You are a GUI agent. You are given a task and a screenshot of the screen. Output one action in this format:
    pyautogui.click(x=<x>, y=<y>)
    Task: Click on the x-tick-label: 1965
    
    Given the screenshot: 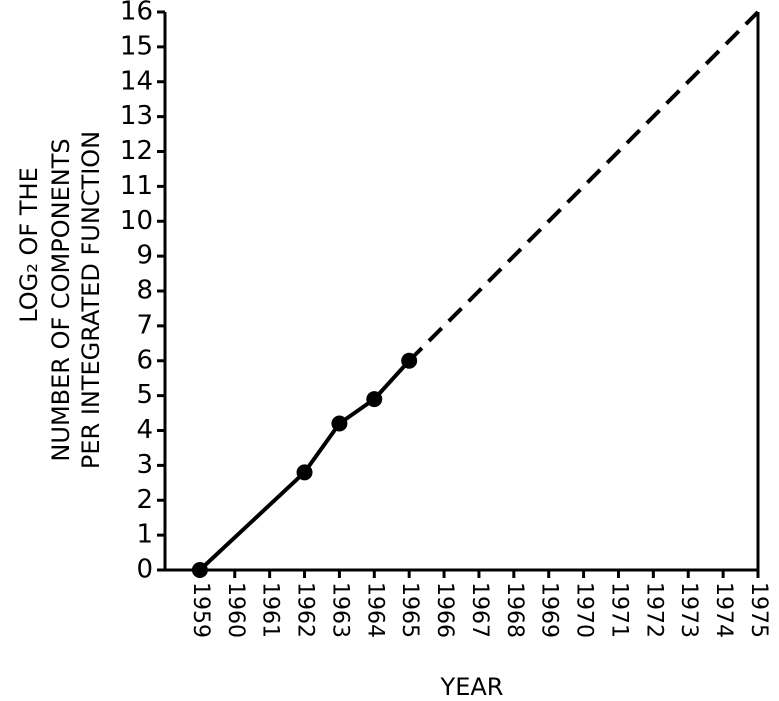 What is the action you would take?
    pyautogui.click(x=409, y=610)
    